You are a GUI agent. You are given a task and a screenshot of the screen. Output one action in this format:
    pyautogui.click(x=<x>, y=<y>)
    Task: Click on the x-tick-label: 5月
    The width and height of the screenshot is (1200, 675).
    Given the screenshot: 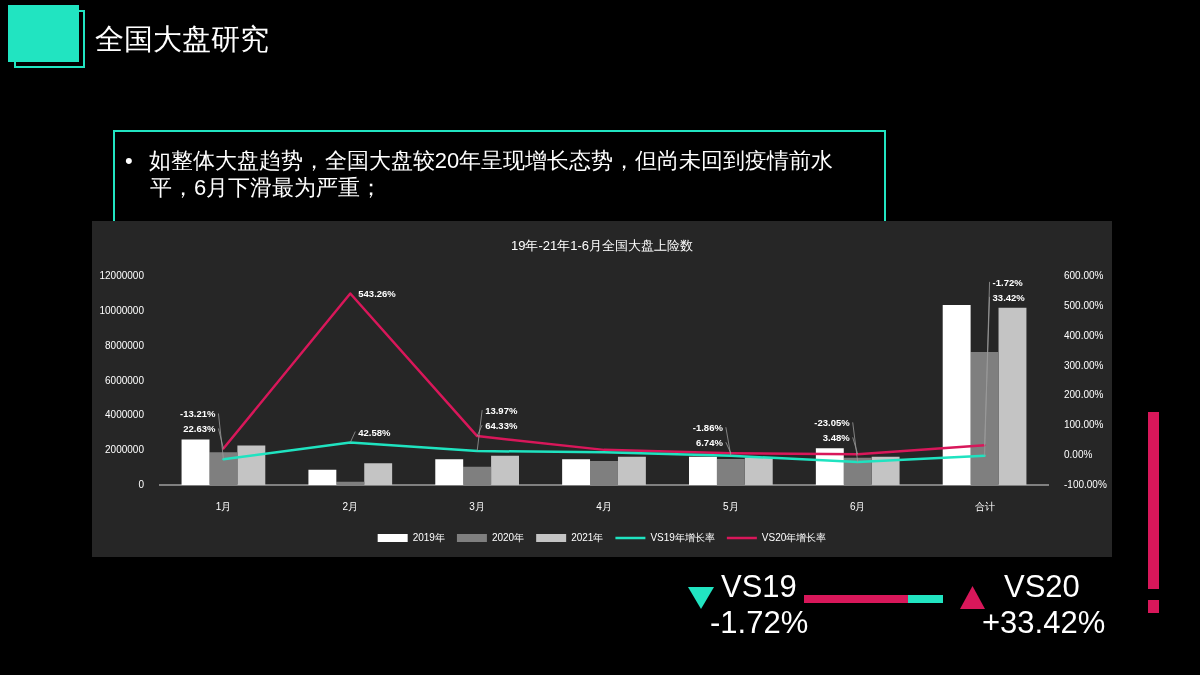 What is the action you would take?
    pyautogui.click(x=731, y=506)
    